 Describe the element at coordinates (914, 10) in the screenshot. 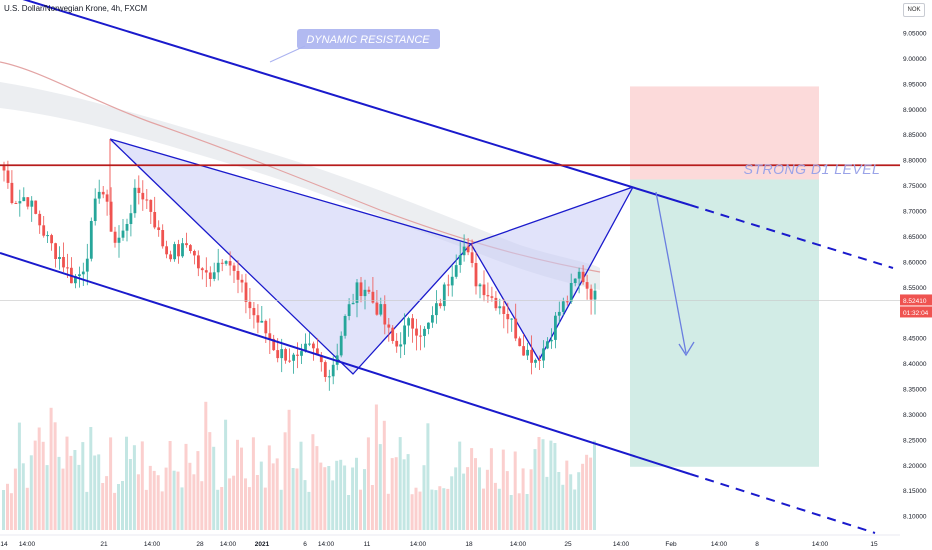

I see `currency-badge: NOK` at that location.